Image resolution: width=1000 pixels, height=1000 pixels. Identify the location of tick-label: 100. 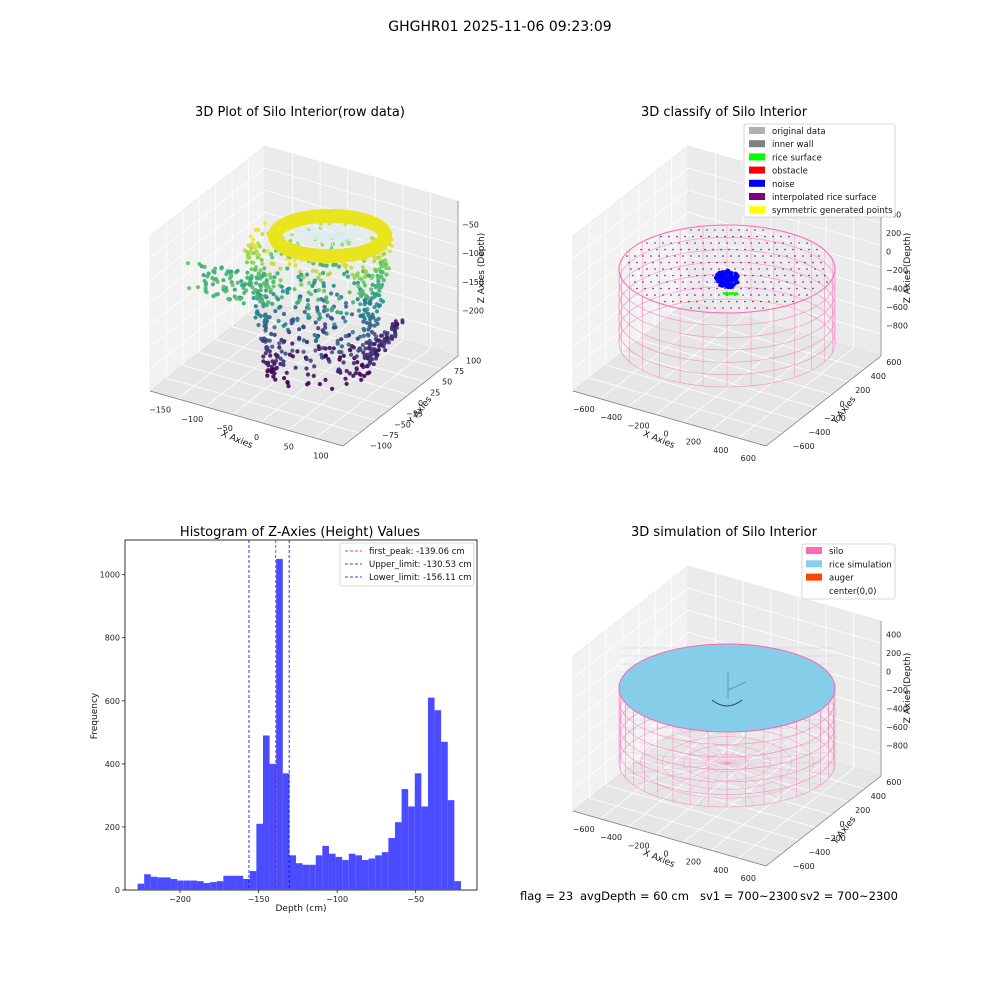
(320, 455).